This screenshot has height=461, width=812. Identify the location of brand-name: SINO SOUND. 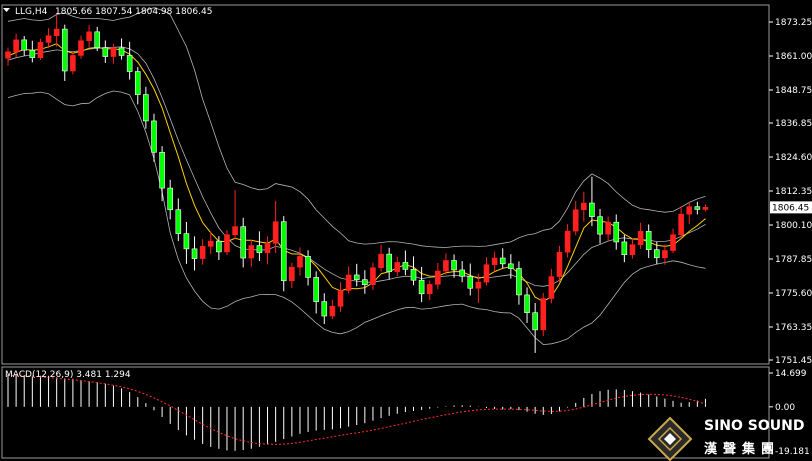
(754, 426).